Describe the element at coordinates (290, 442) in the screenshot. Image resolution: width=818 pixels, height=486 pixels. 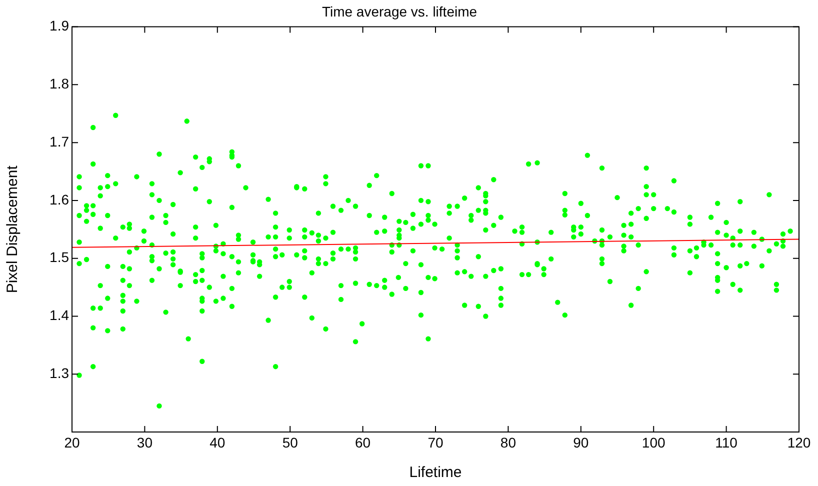
I see `x-tick-label: 50` at that location.